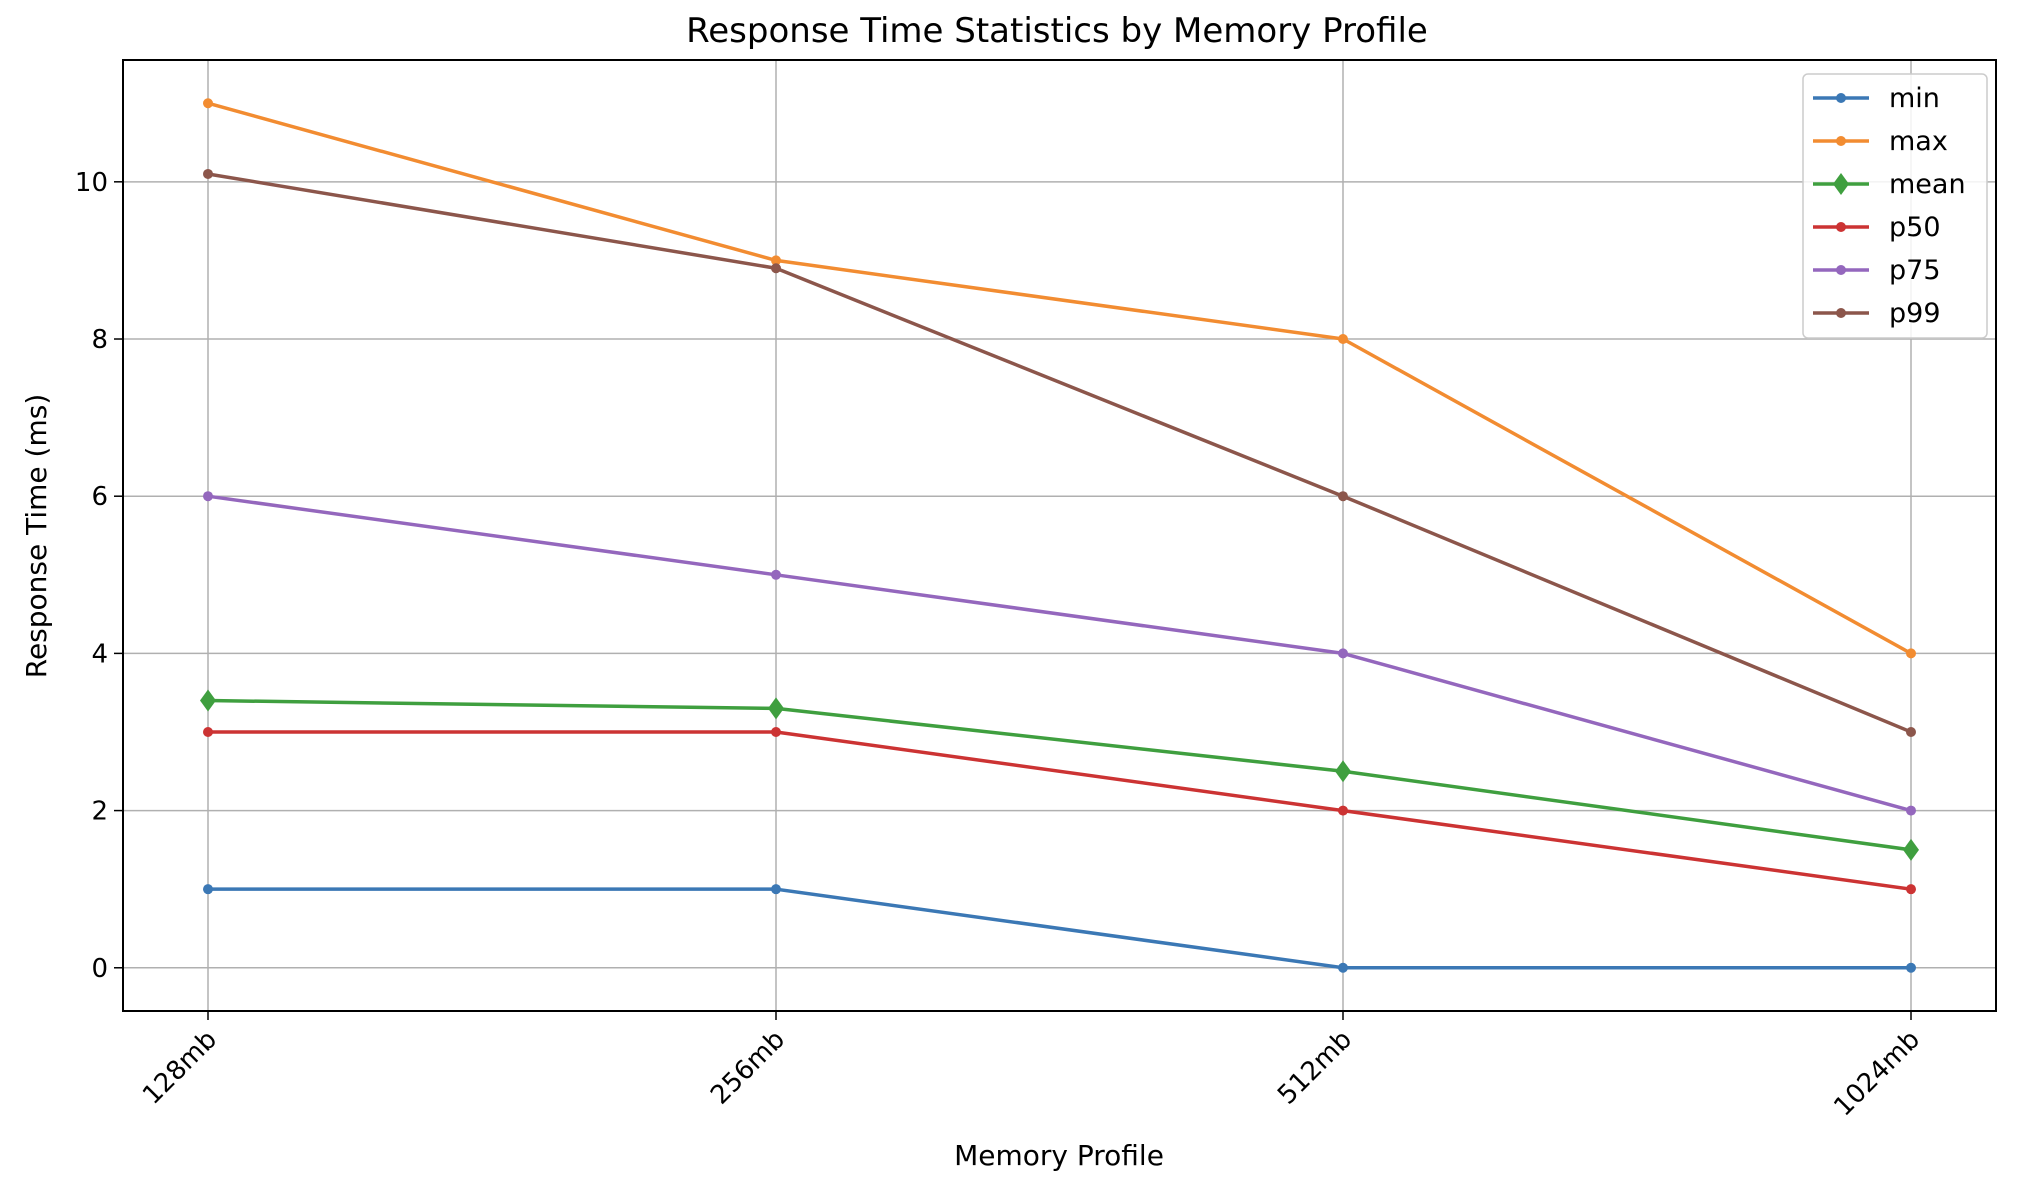  I want to click on legend-label-max: max, so click(1918, 141).